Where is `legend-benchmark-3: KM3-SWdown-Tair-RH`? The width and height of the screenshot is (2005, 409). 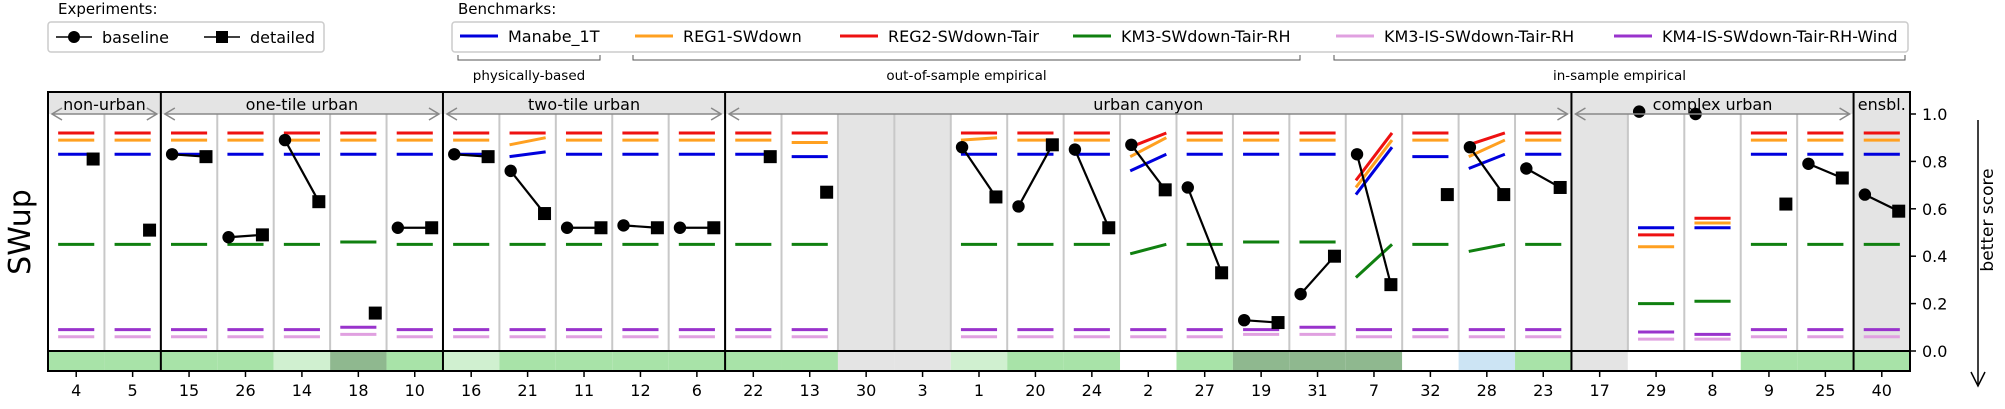 legend-benchmark-3: KM3-SWdown-Tair-RH is located at coordinates (1182, 36).